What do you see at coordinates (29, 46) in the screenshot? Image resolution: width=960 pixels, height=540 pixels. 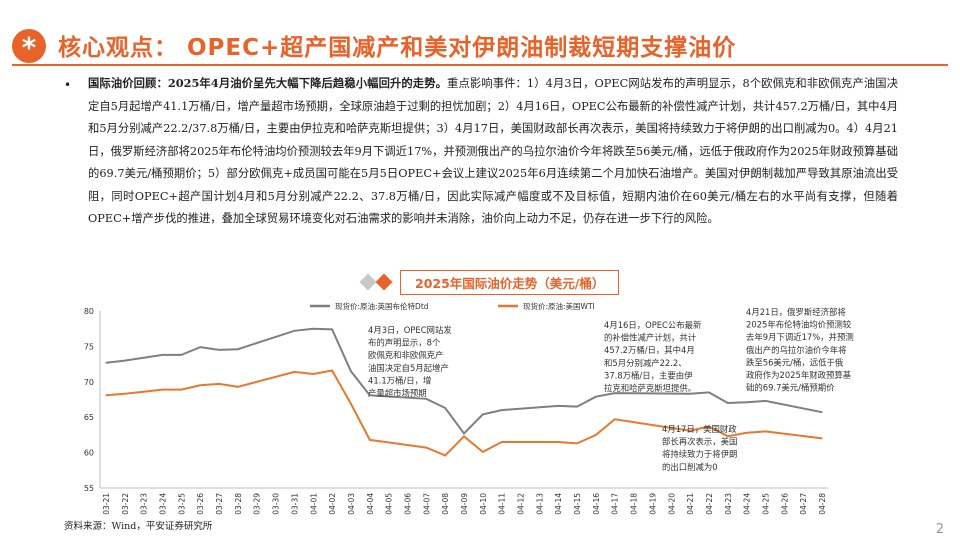 I see `asterisk-icon: *` at bounding box center [29, 46].